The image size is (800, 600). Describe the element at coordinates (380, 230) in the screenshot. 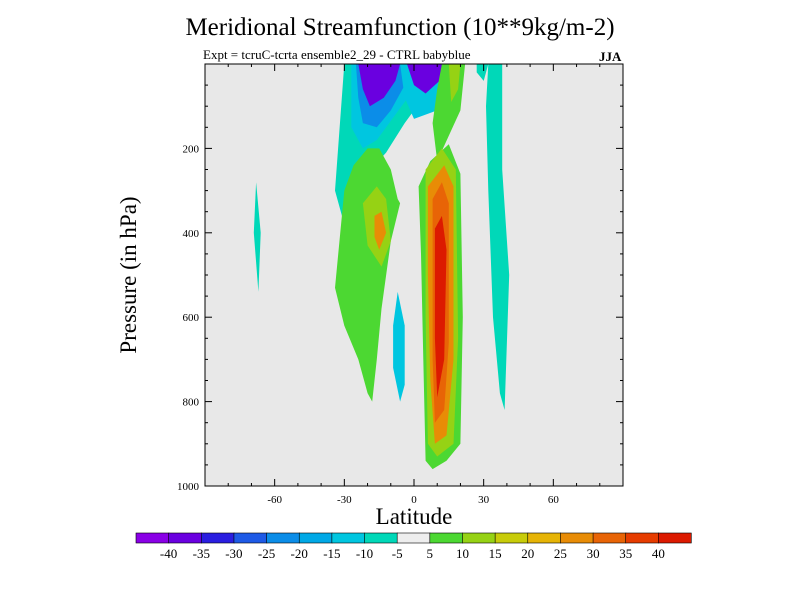

I see `contour-orange-southern-cell` at that location.